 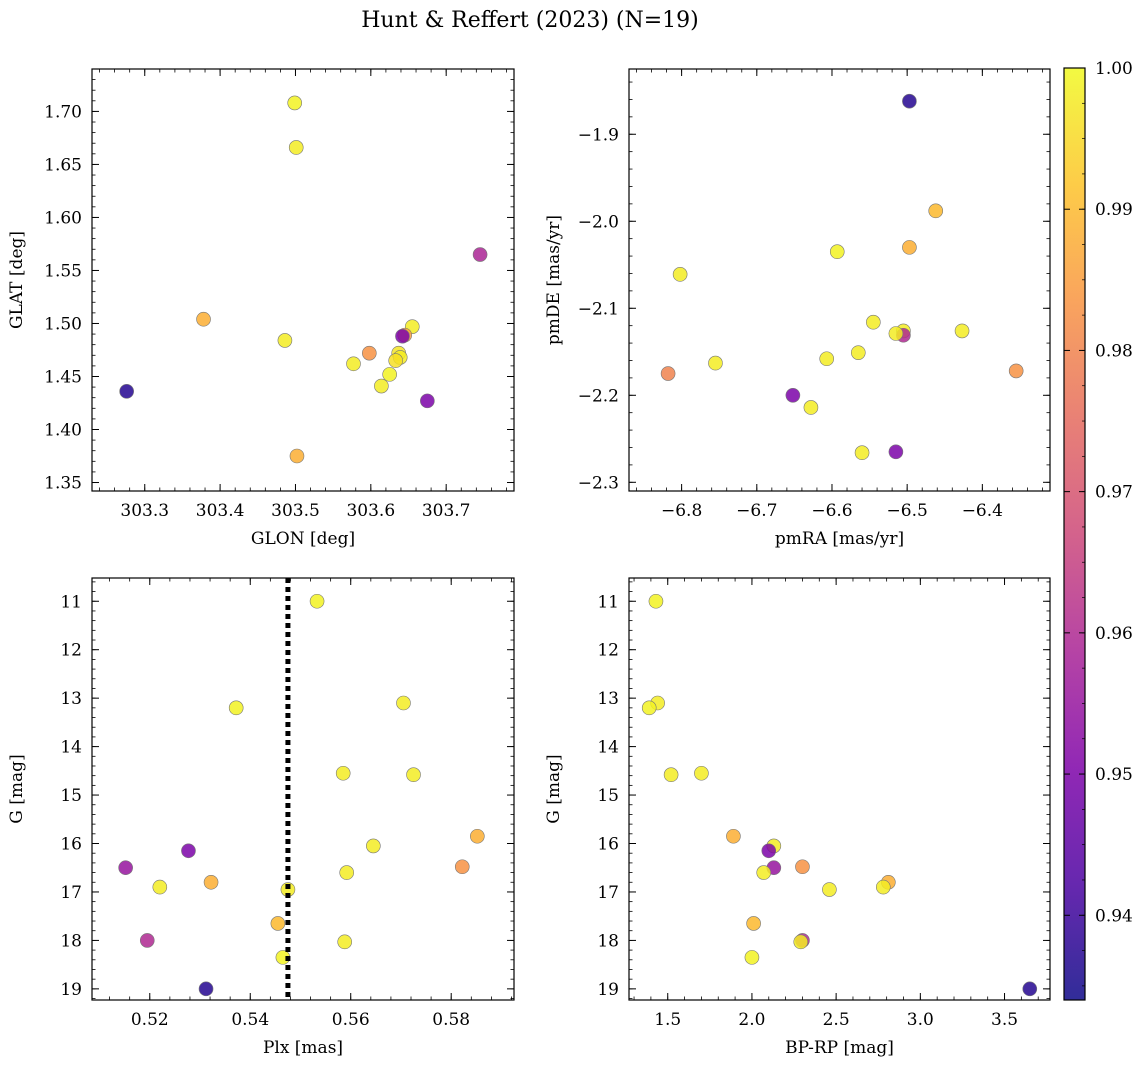 What do you see at coordinates (1004, 1020) in the screenshot?
I see `x-tick-label: 3.5` at bounding box center [1004, 1020].